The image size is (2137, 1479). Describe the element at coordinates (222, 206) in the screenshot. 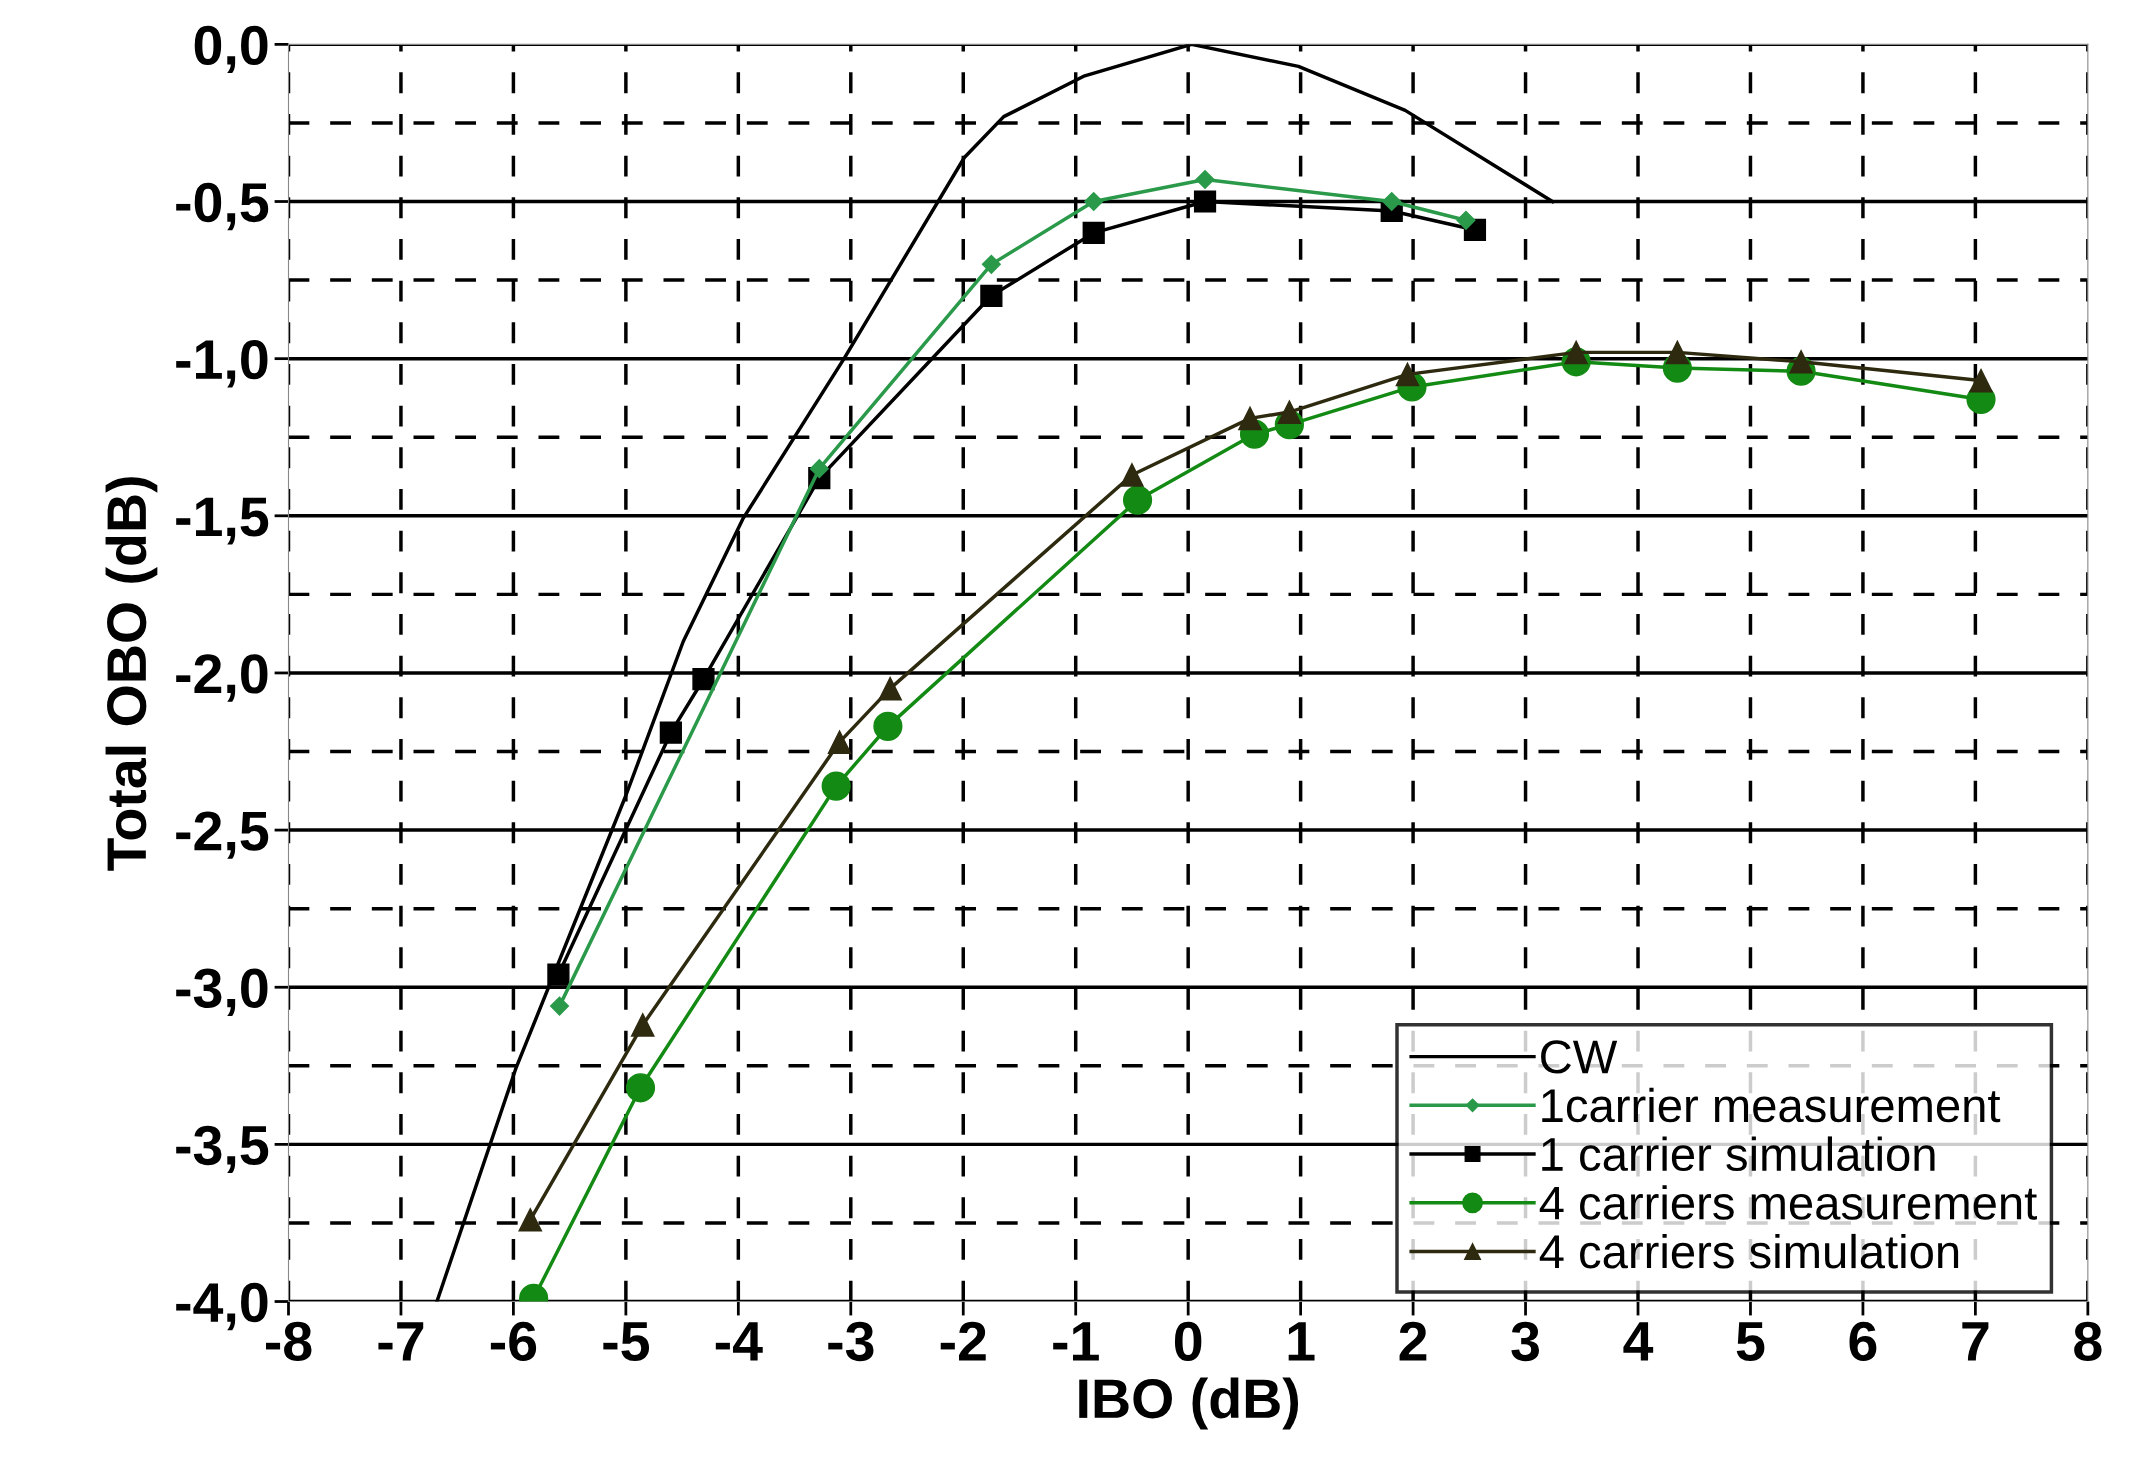

I see `y-tick-label: -0,5` at that location.